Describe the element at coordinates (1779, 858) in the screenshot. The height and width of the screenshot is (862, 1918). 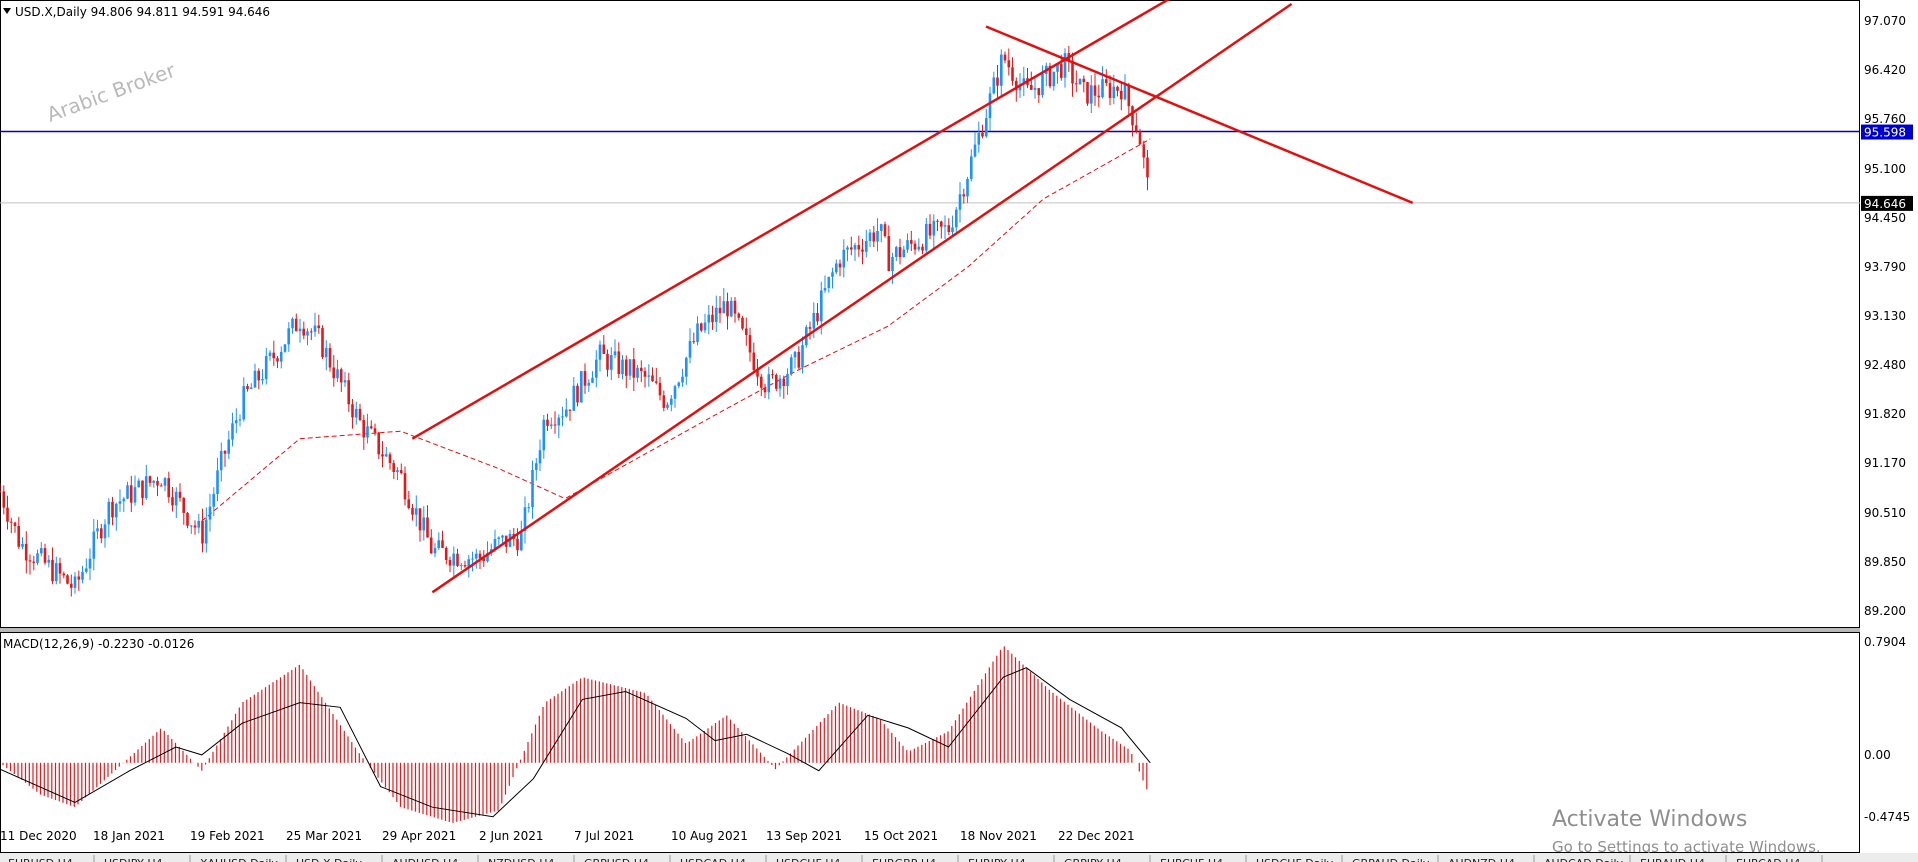
I see `tab-eurcad-h4: EURCAD,H4` at that location.